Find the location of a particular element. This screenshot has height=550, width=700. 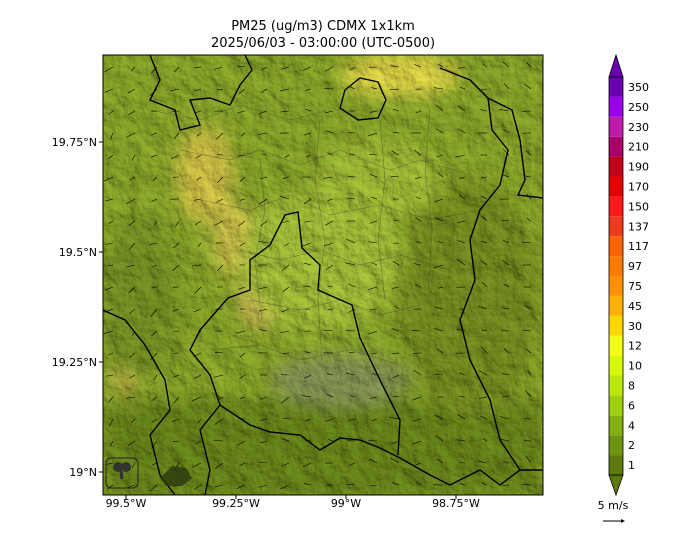

map-title-line1: PM25 (ug/m3) CDMX 1x1km is located at coordinates (323, 26).